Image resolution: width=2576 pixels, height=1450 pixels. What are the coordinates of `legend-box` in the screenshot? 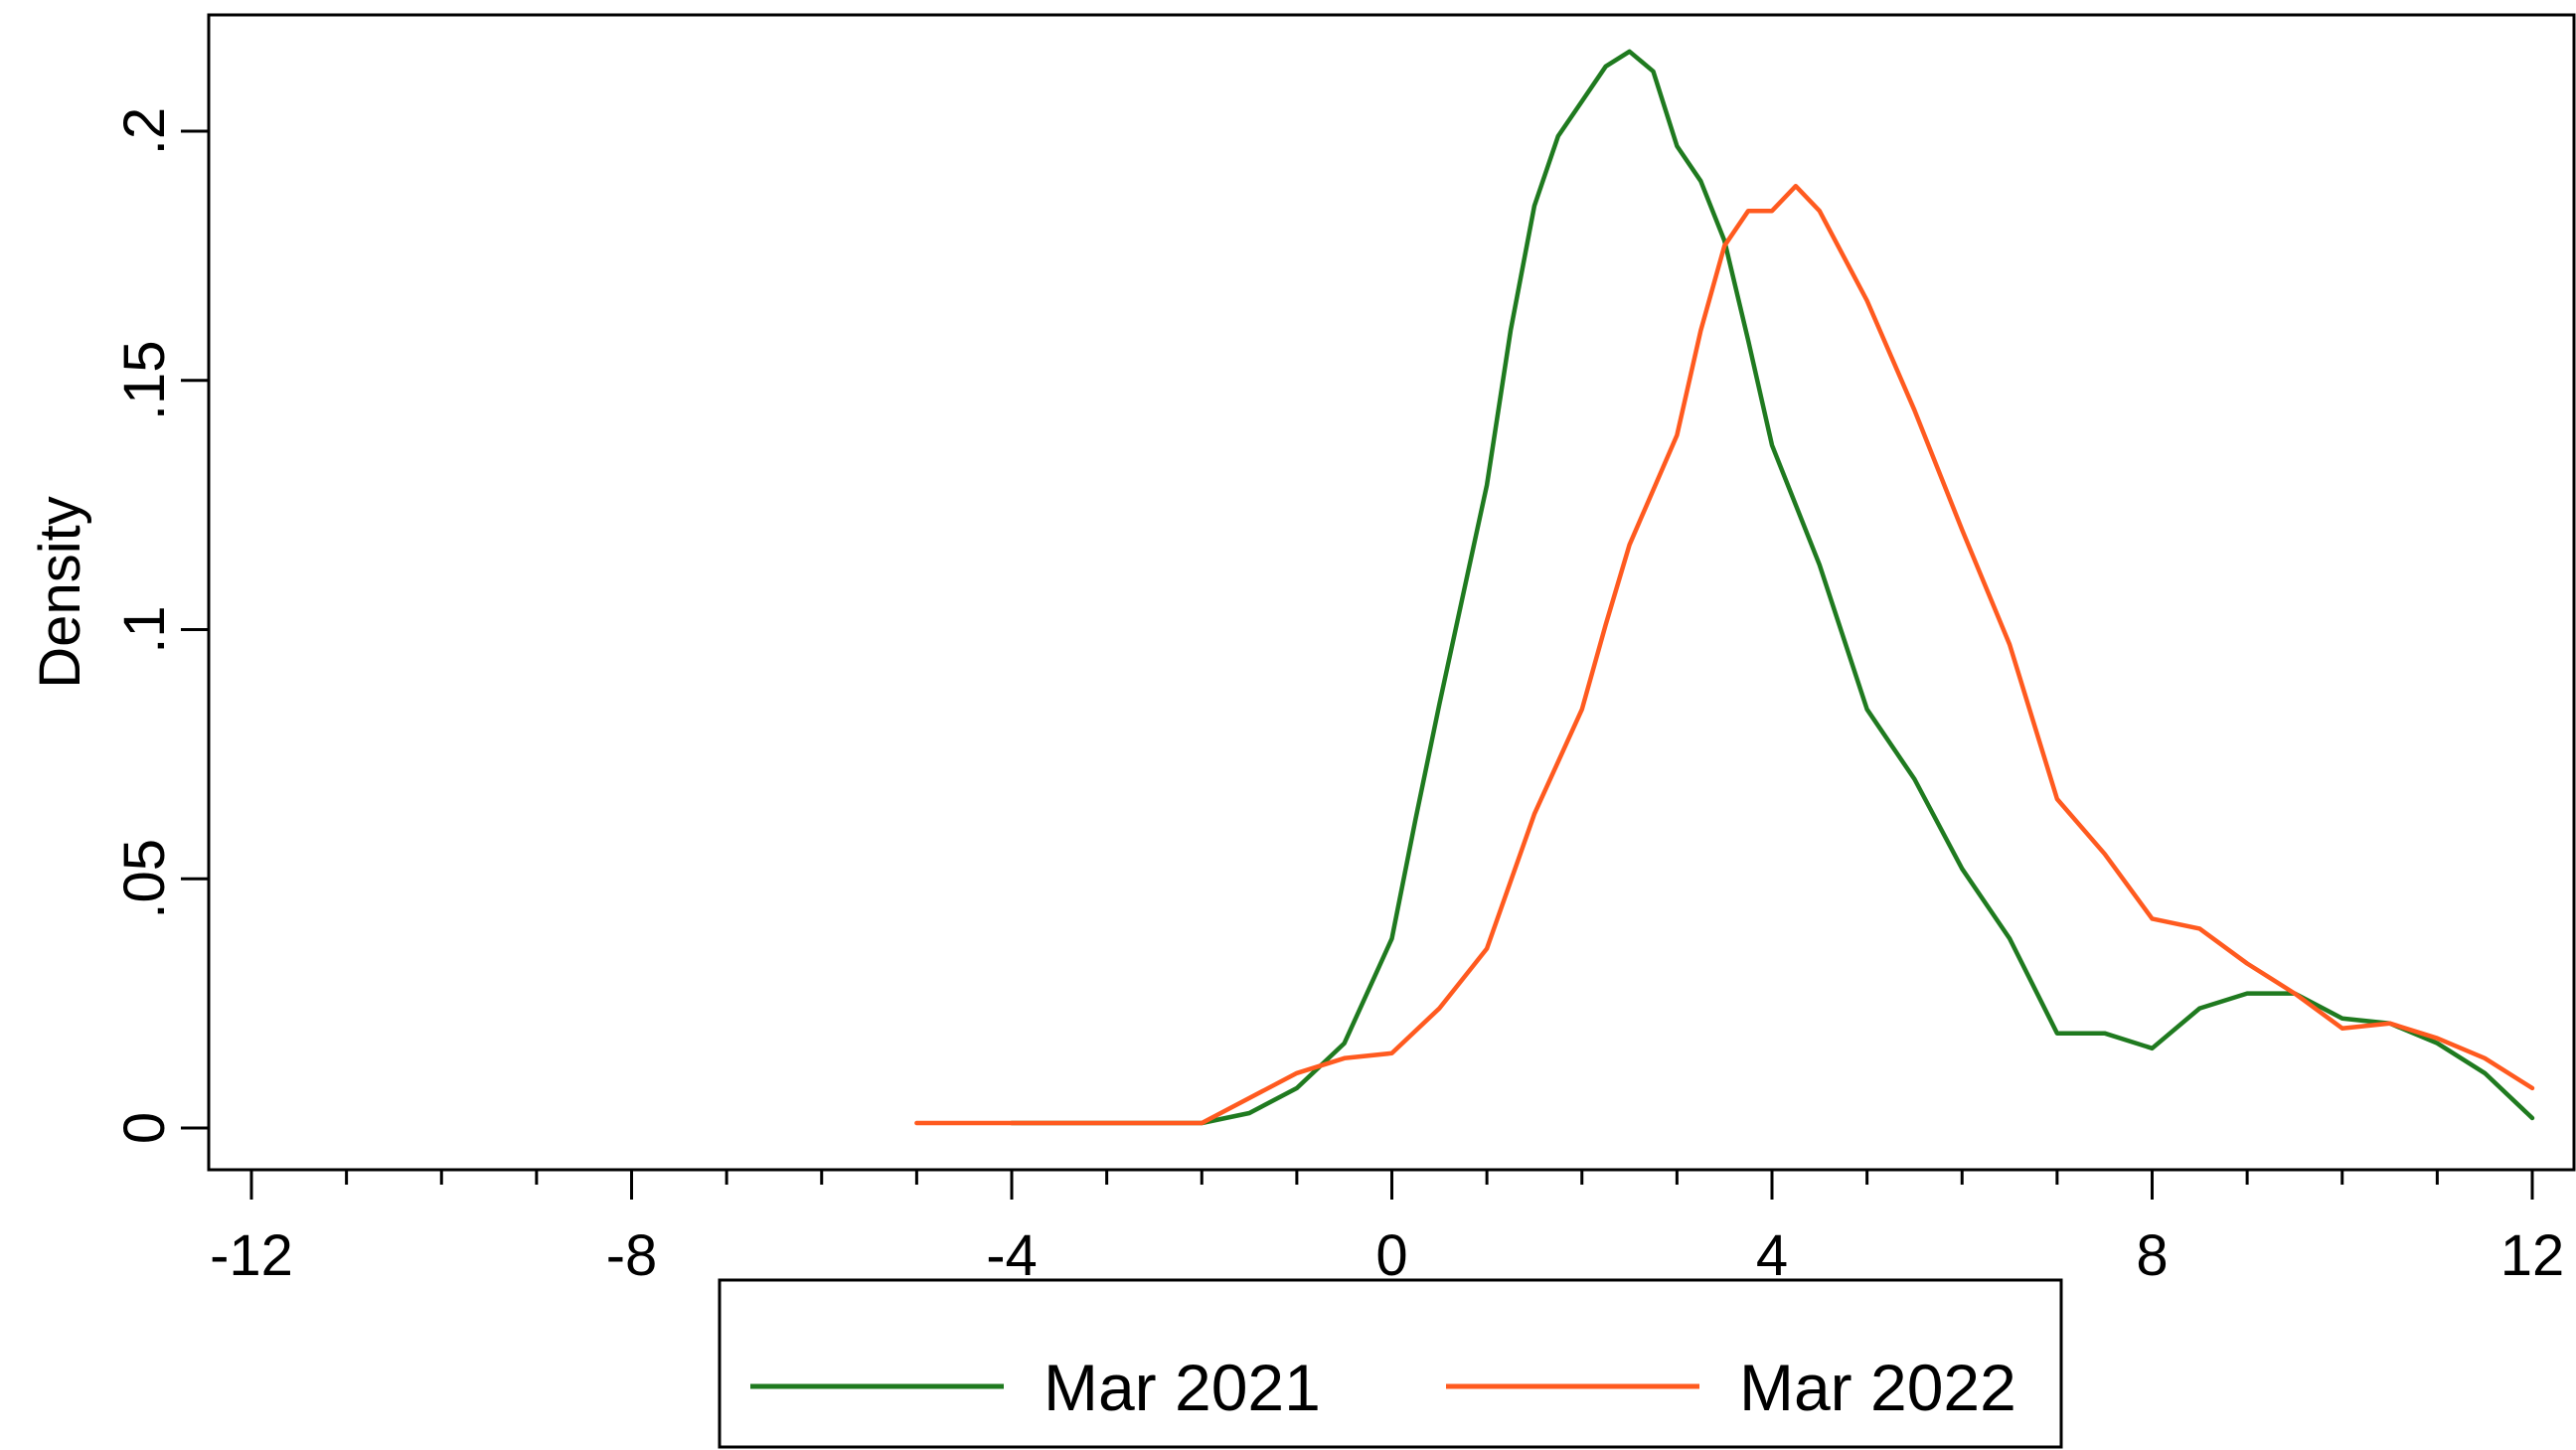 It's located at (1390, 1363).